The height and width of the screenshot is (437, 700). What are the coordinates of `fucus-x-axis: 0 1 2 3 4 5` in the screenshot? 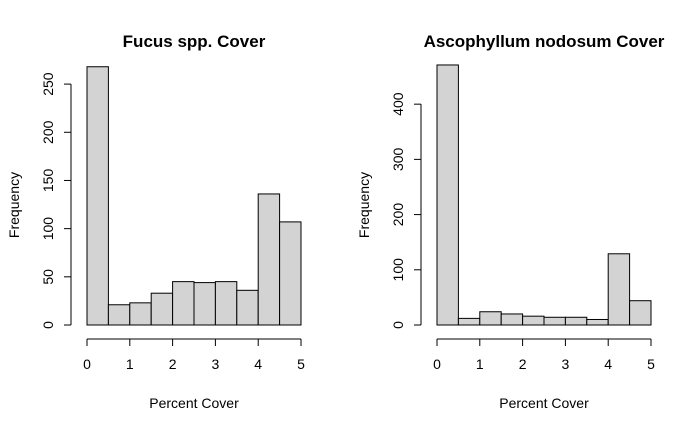 It's located at (194, 355).